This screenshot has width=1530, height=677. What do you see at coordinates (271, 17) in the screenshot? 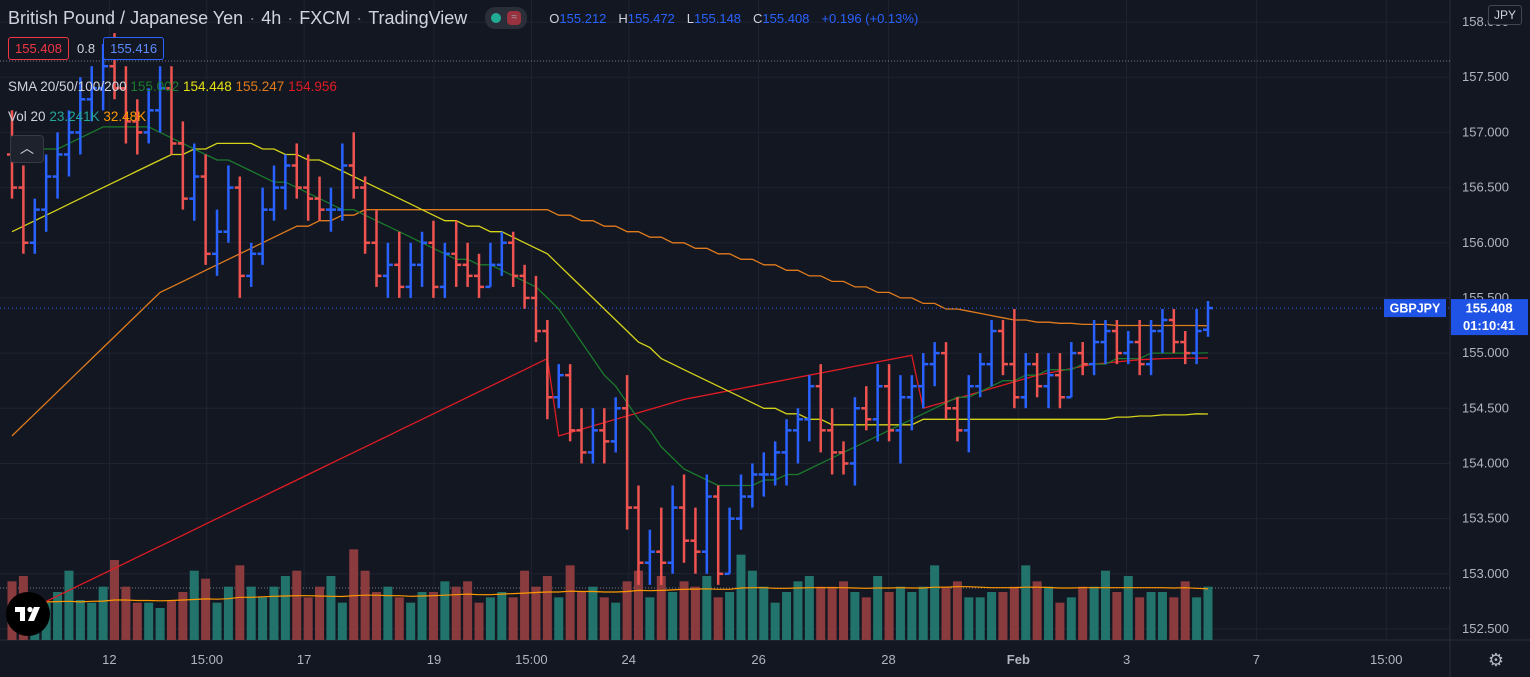
I see `interval-label: 4h` at bounding box center [271, 17].